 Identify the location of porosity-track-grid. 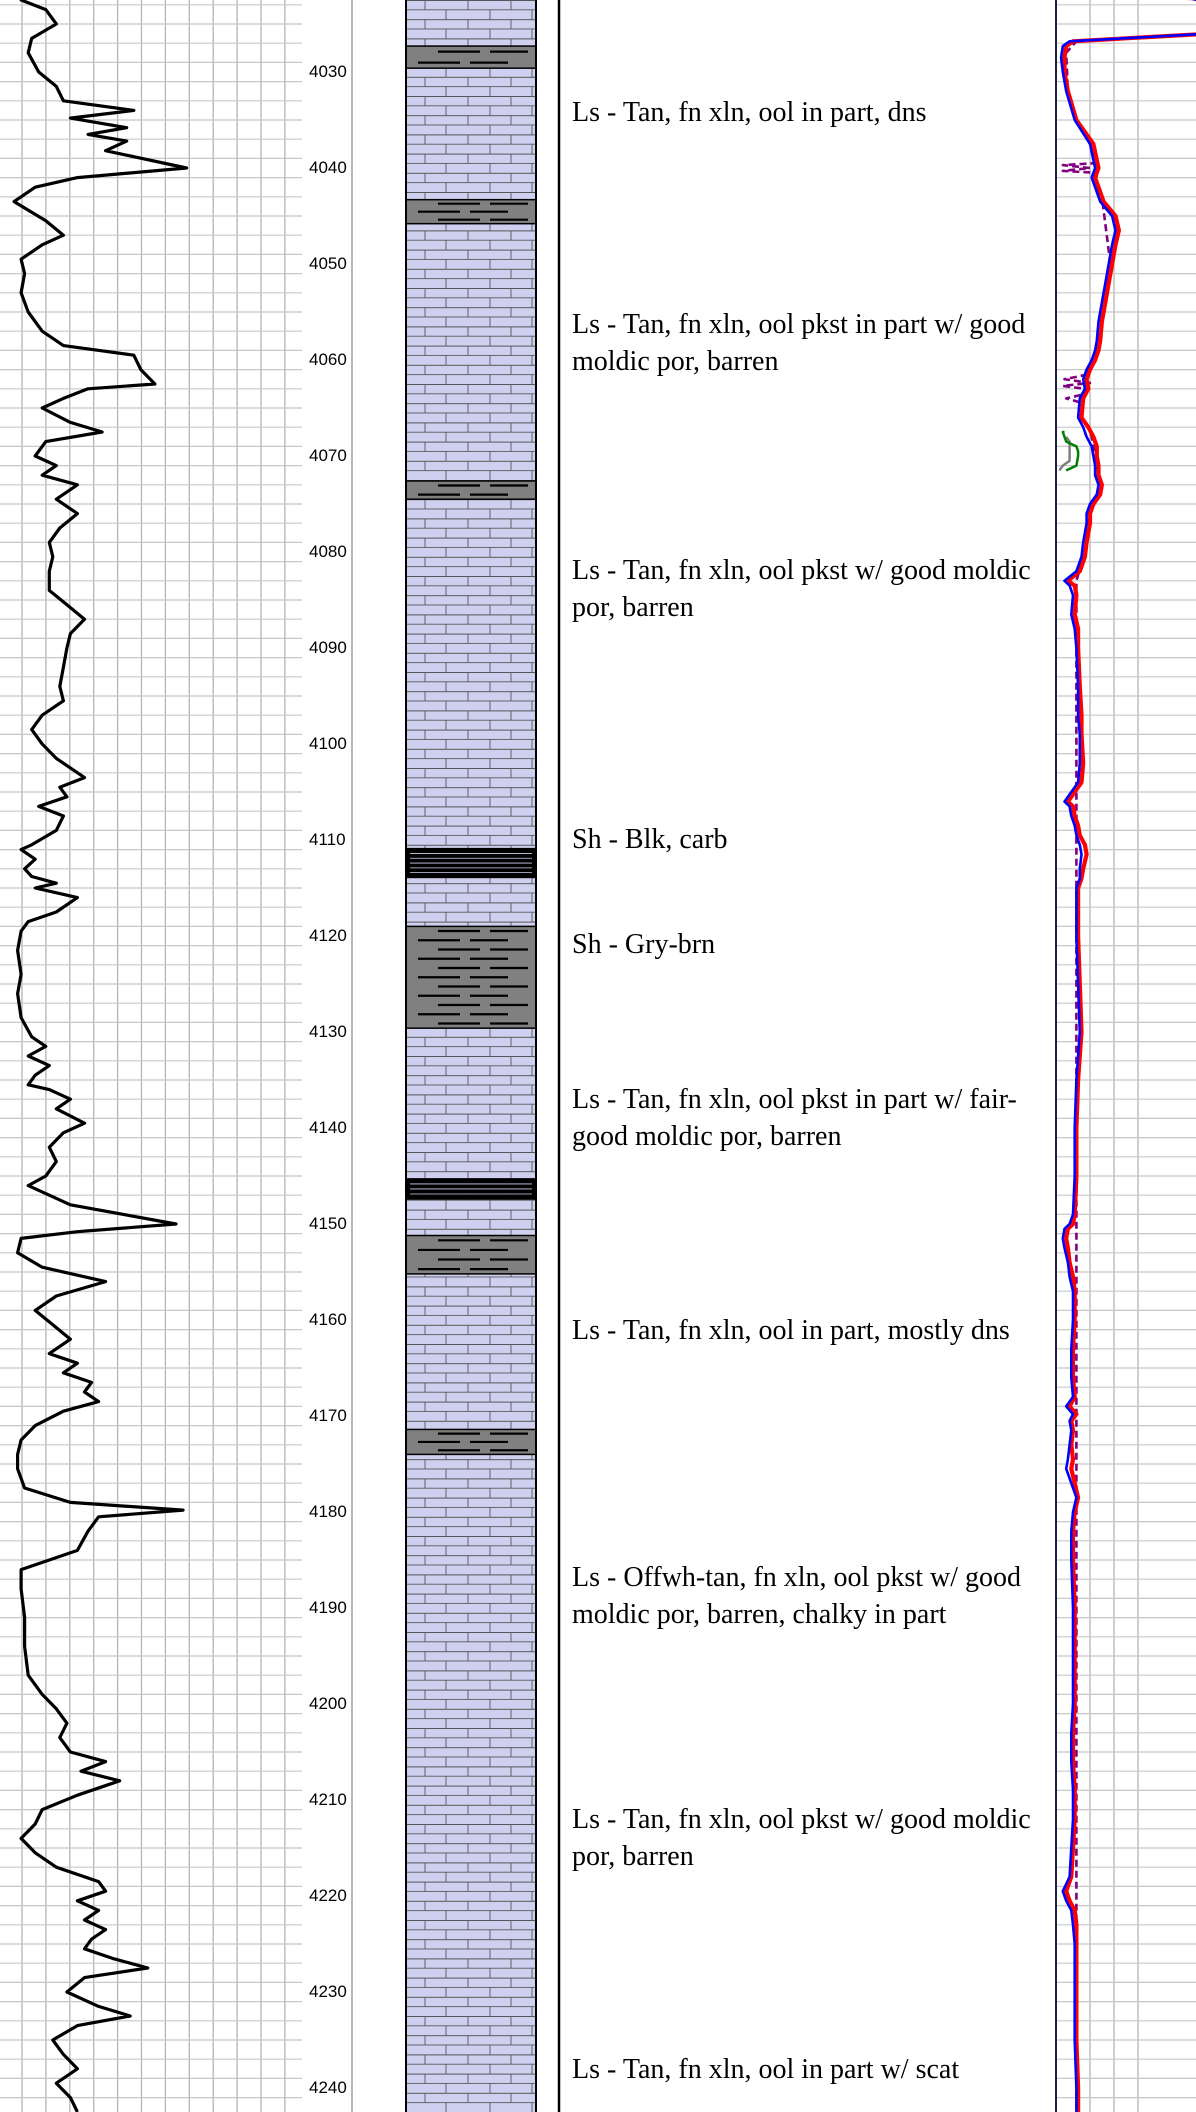
(1126, 1056).